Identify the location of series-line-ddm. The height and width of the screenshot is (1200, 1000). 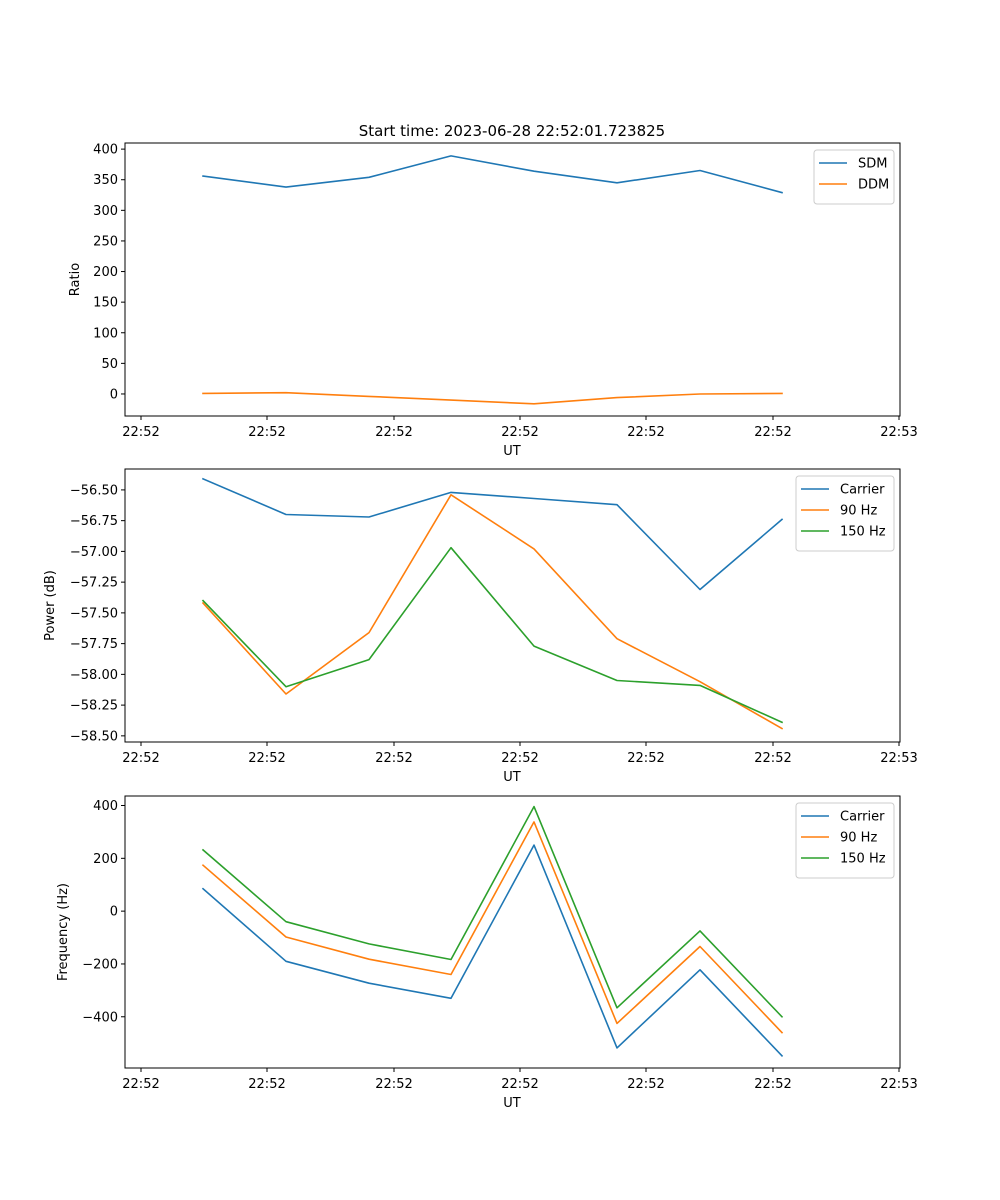
(492, 398).